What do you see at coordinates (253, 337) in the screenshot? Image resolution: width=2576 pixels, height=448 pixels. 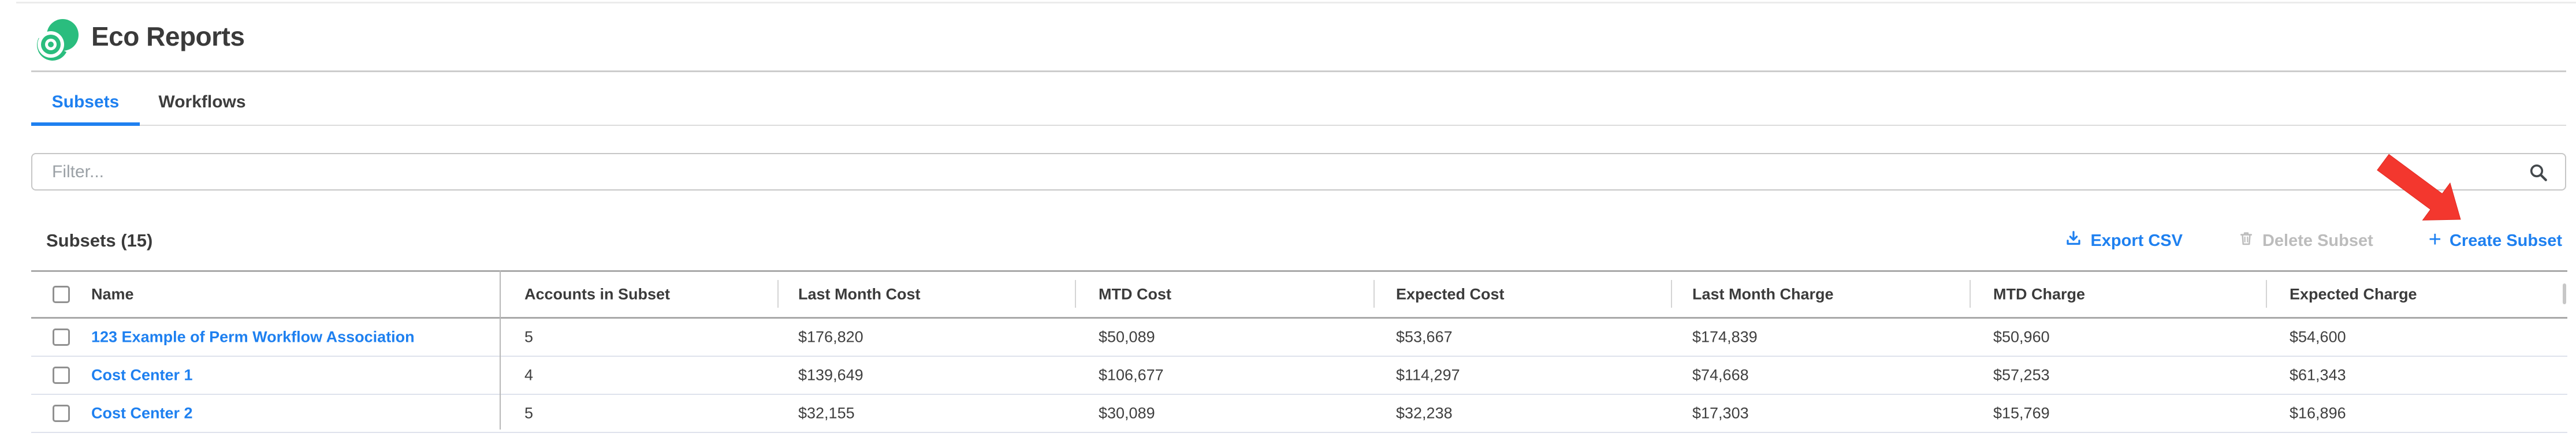 I see `subset-name-link: 123 Example of Perm Workflow Association` at bounding box center [253, 337].